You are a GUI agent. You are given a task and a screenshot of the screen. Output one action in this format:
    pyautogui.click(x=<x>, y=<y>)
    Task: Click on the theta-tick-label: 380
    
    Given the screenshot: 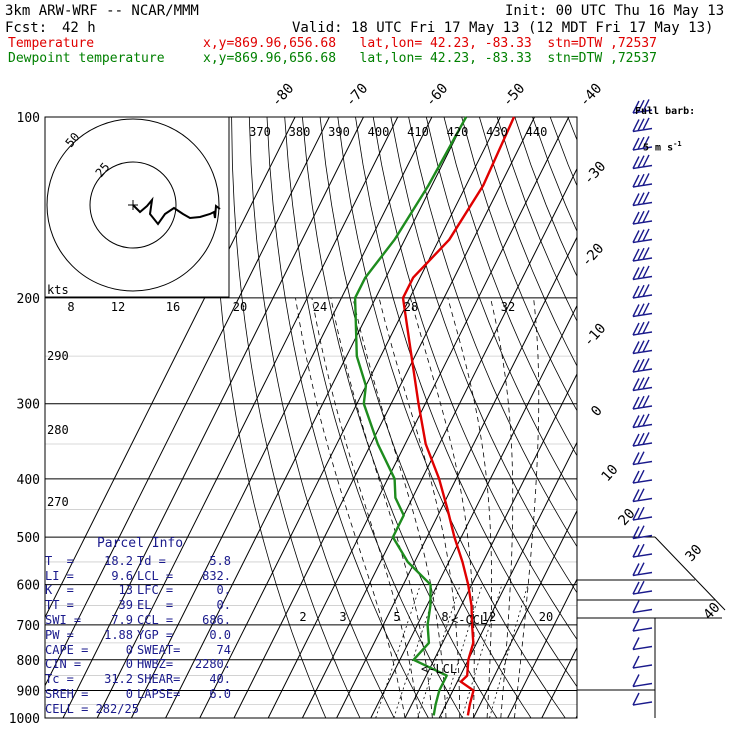 What is the action you would take?
    pyautogui.click(x=300, y=132)
    